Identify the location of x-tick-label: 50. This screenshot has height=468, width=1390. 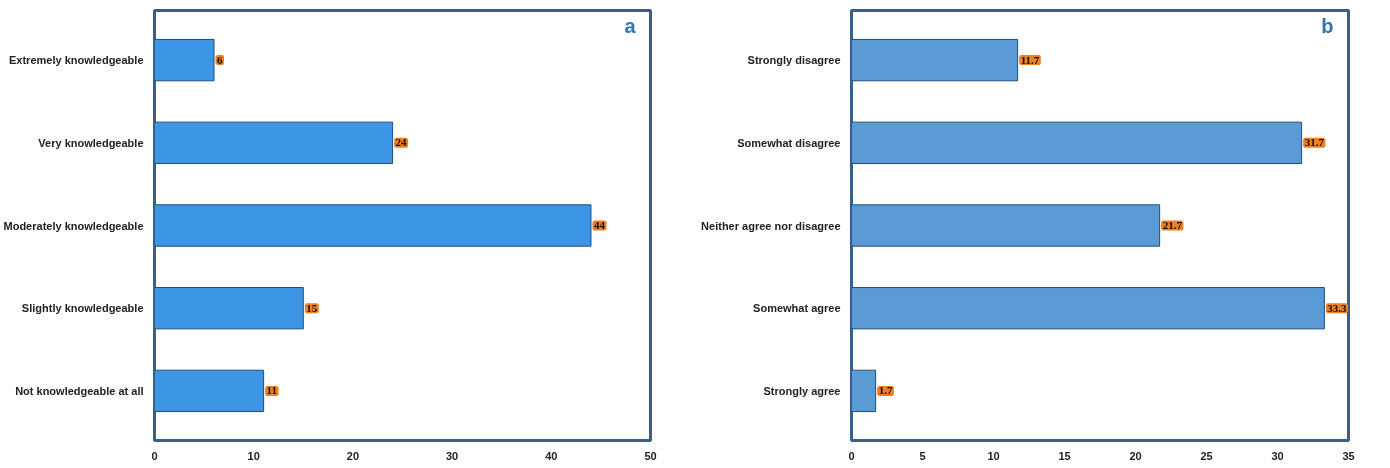
(650, 455).